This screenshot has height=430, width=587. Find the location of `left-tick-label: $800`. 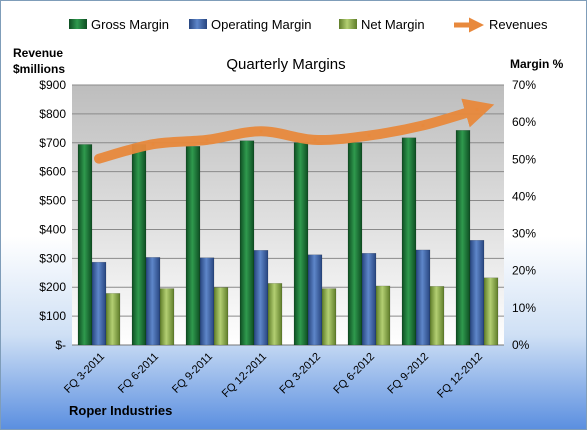

left-tick-label: $800 is located at coordinates (52, 114).